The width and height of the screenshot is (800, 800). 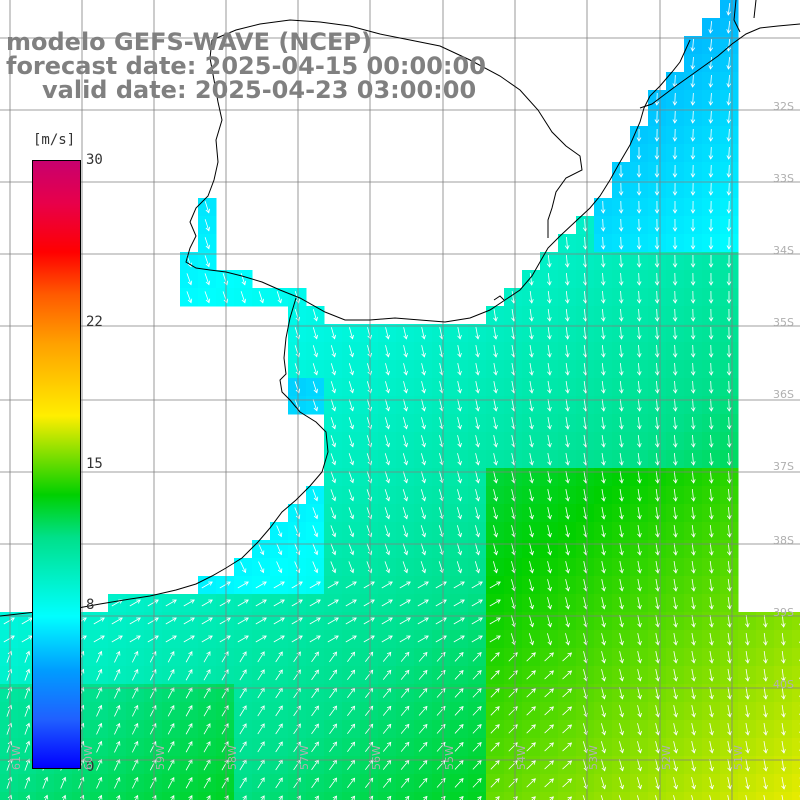 I want to click on forecast-date: forecast date: 2025-04-15 00:00:00, so click(x=246, y=66).